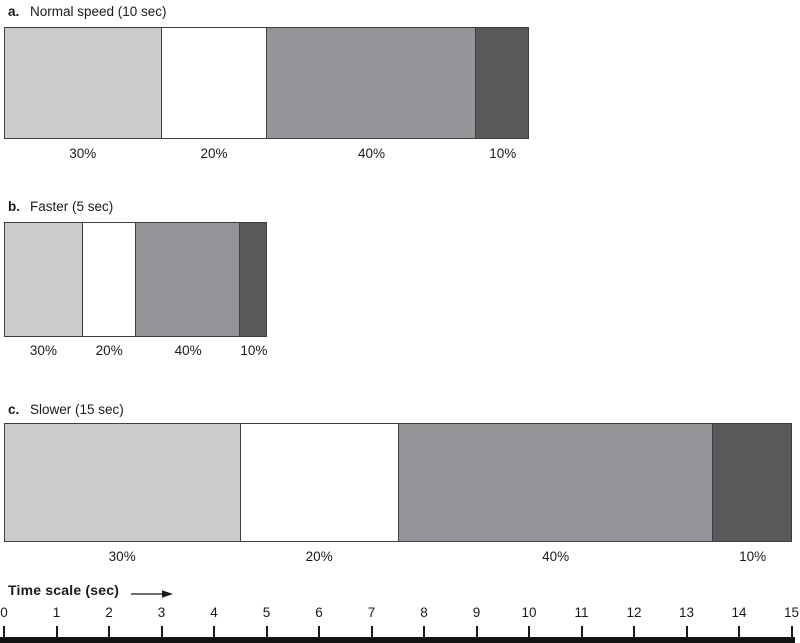 The width and height of the screenshot is (800, 643). Describe the element at coordinates (56, 612) in the screenshot. I see `axis-tick-label: 1` at that location.